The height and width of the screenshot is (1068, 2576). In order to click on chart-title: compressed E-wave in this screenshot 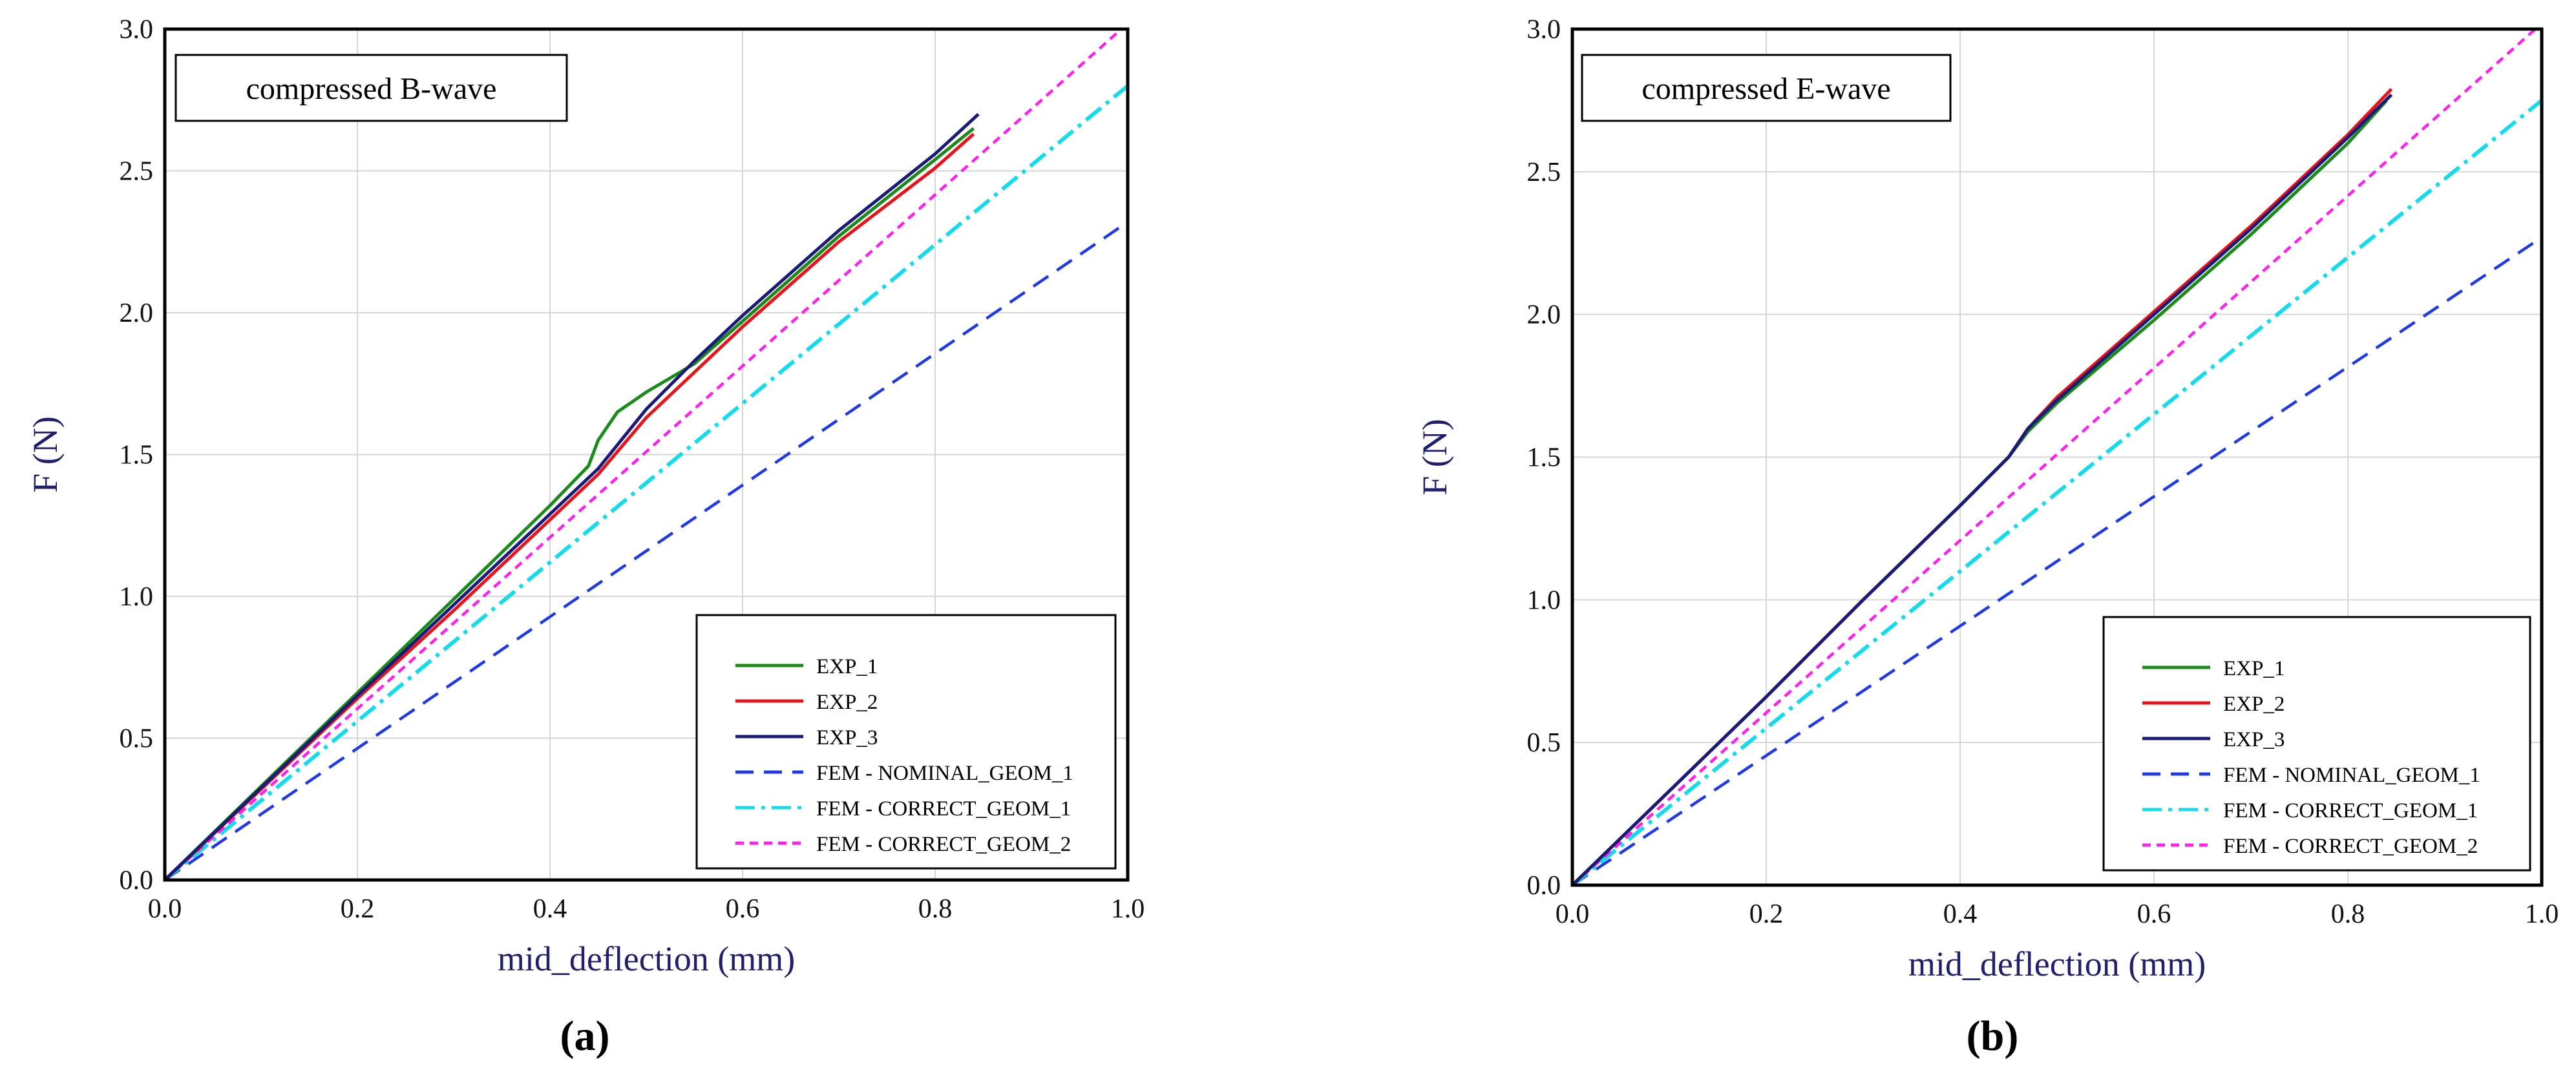, I will do `click(1766, 89)`.